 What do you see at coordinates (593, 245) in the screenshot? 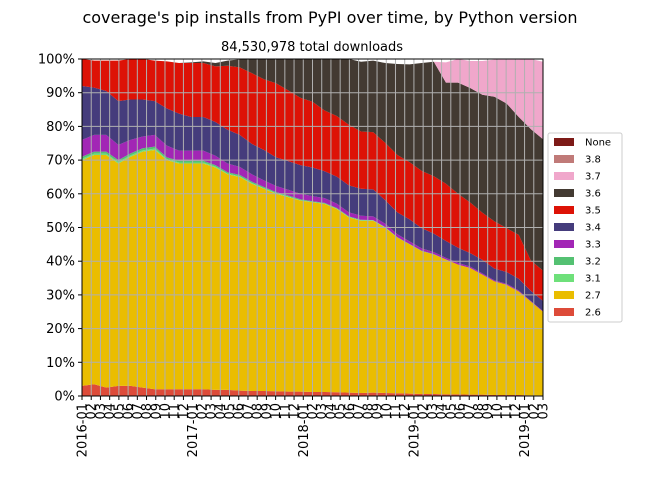
I see `legend-label: 3.3` at bounding box center [593, 245].